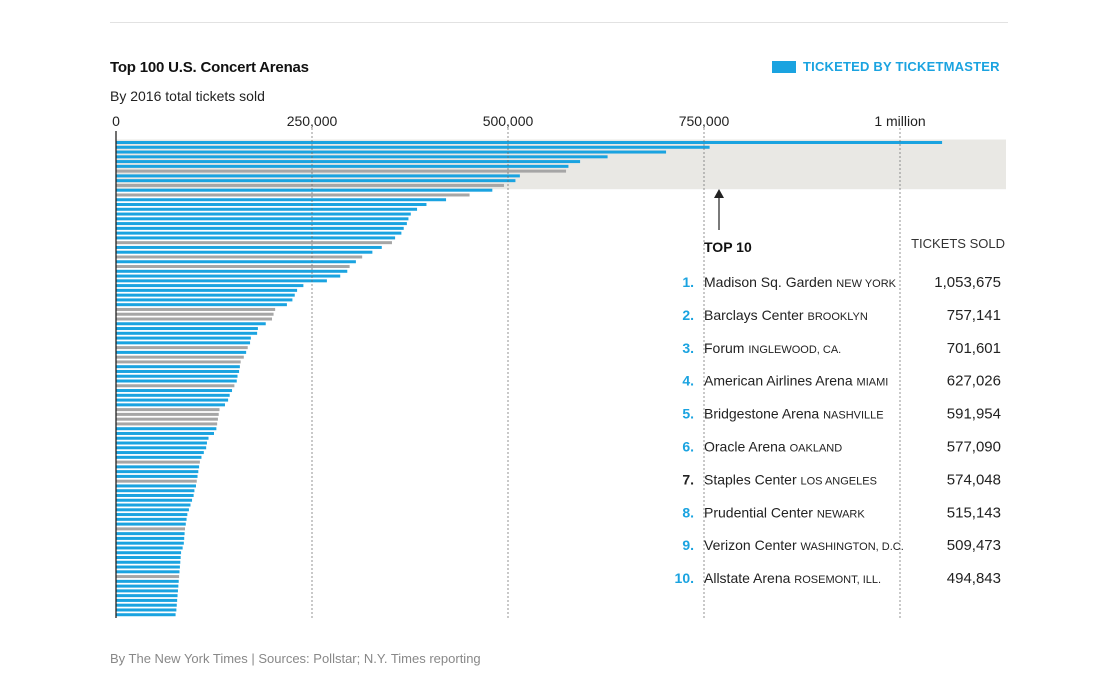 Image resolution: width=1099 pixels, height=684 pixels. I want to click on top10-arena-location: BROOKLYN, so click(837, 317).